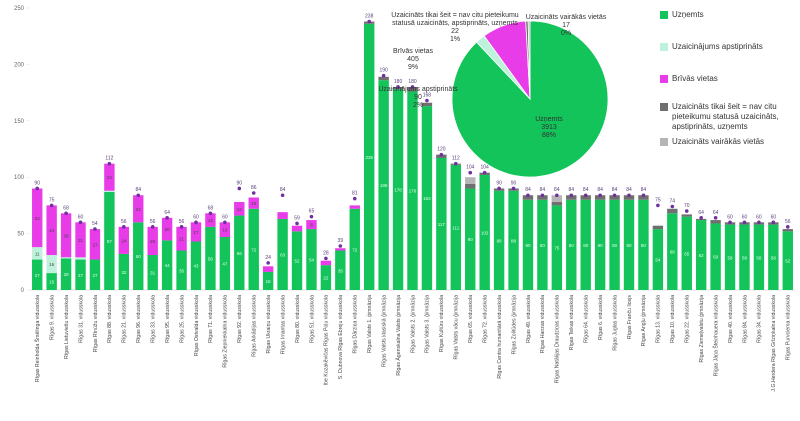 The width and height of the screenshot is (800, 421). I want to click on pie-label-values: 3913, so click(549, 127).